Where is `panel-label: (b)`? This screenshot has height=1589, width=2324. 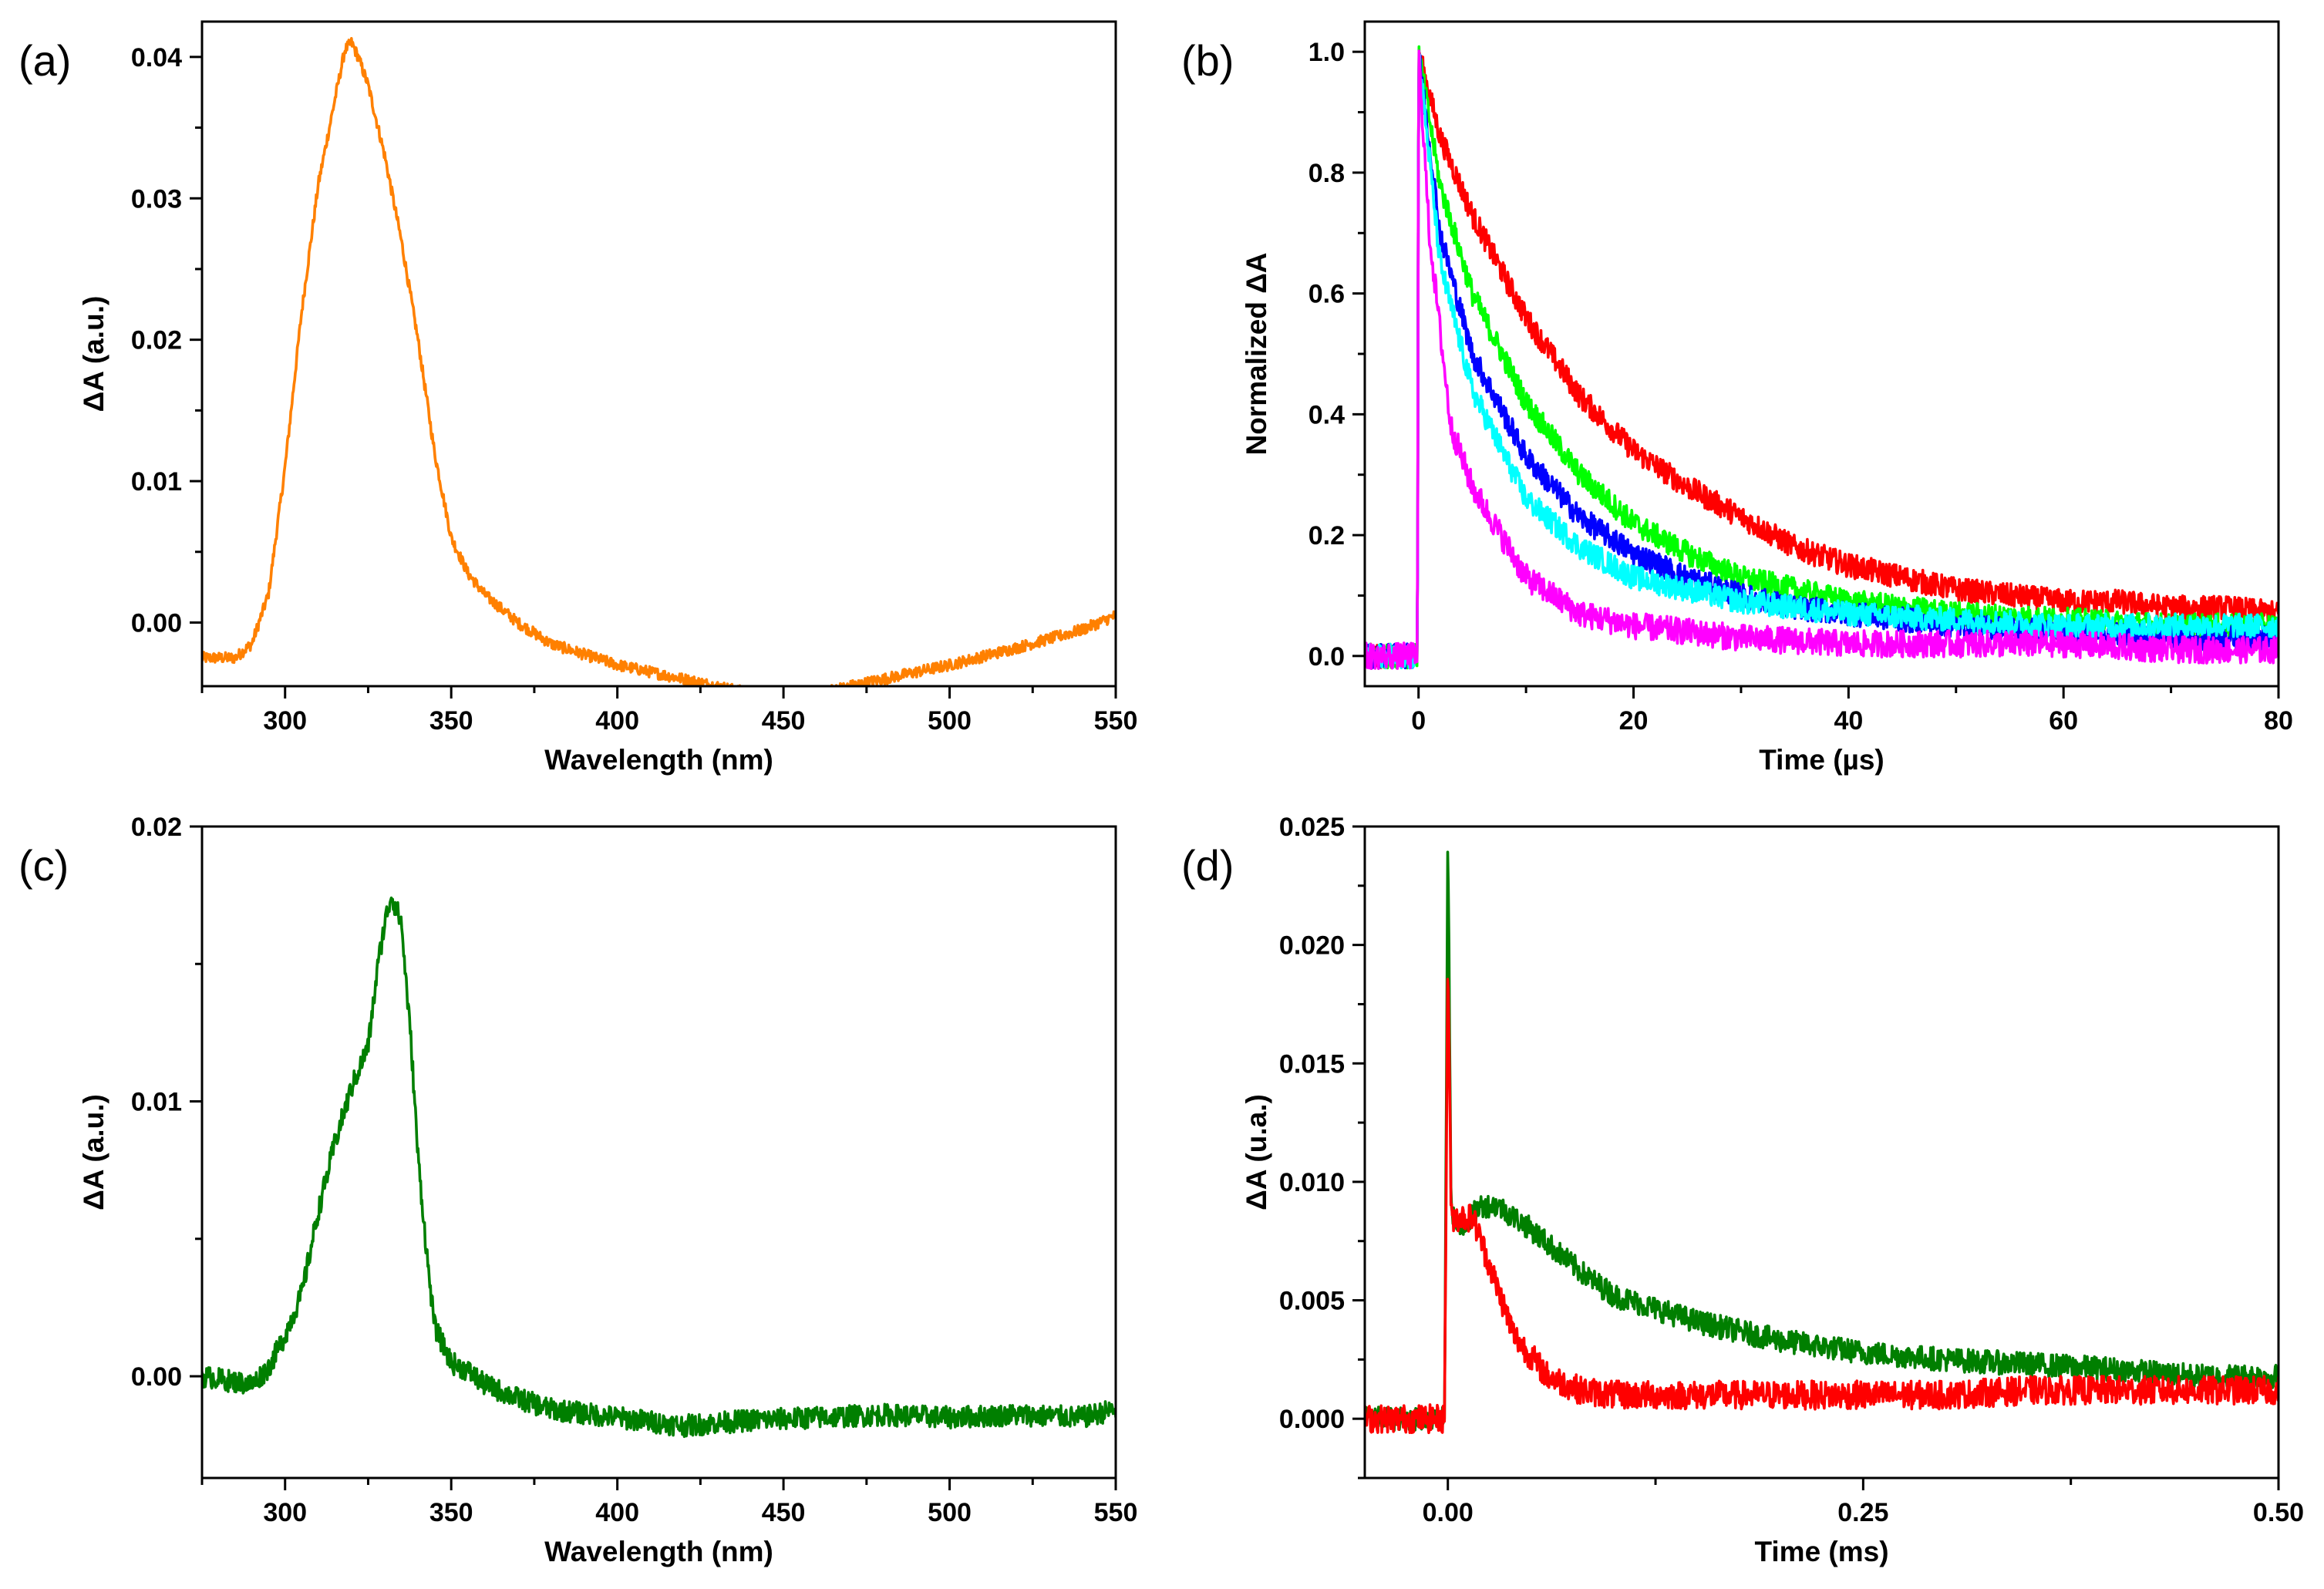
panel-label: (b) is located at coordinates (1207, 60).